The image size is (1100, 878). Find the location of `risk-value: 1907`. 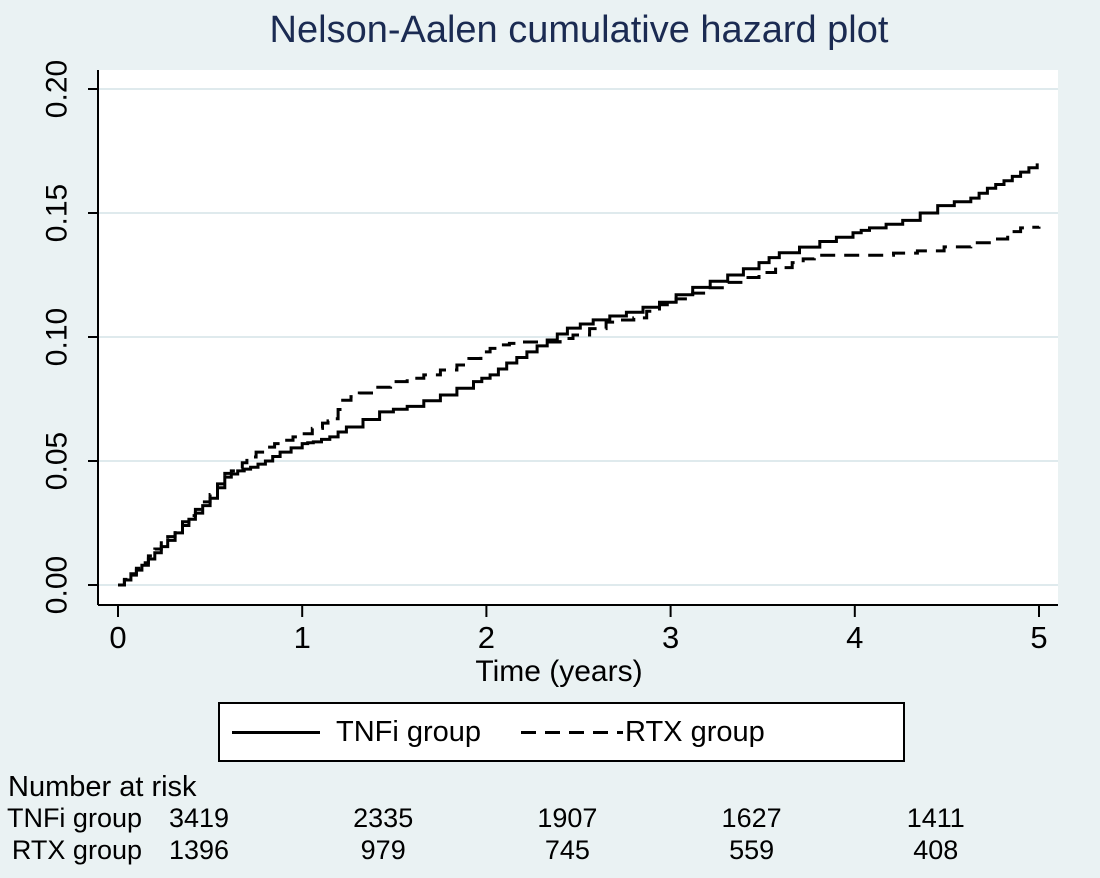

risk-value: 1907 is located at coordinates (567, 818).